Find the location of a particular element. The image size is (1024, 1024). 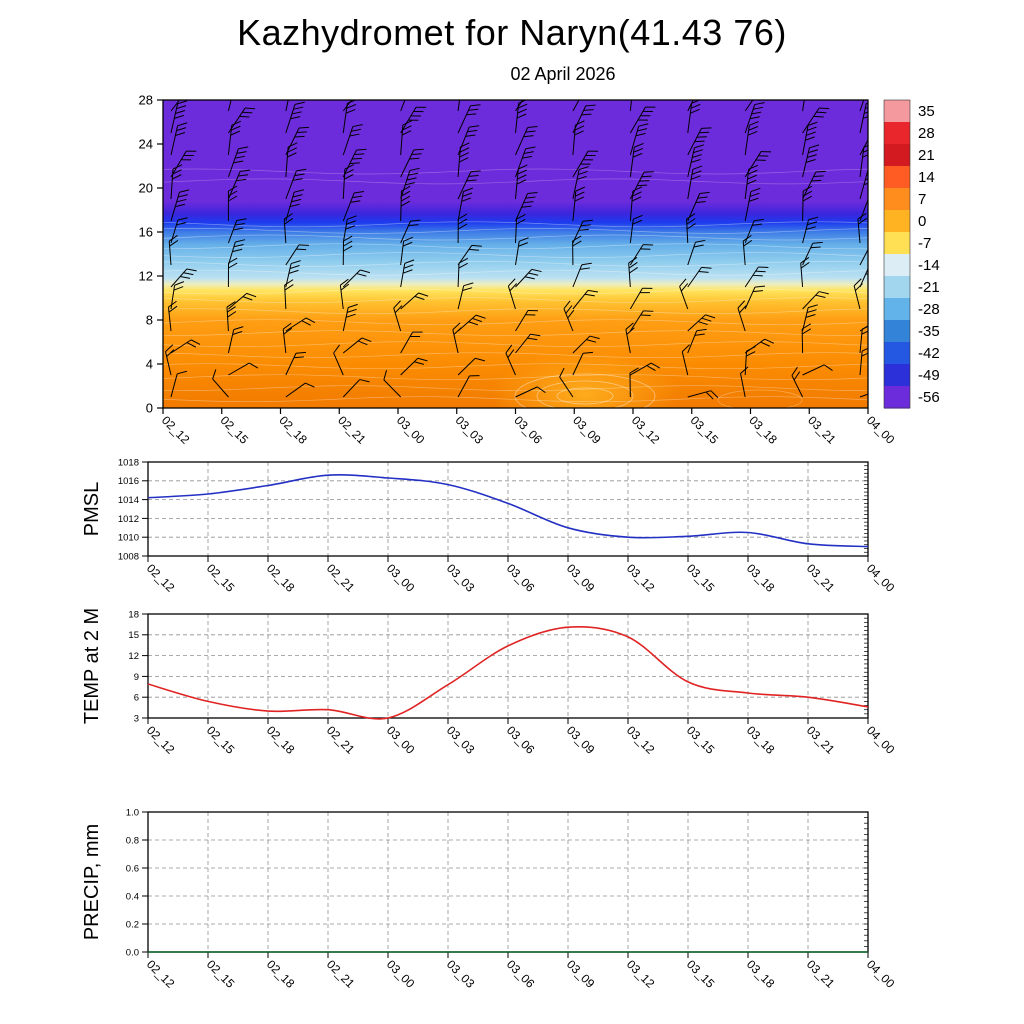

svg-text: 0.4 is located at coordinates (132, 896).